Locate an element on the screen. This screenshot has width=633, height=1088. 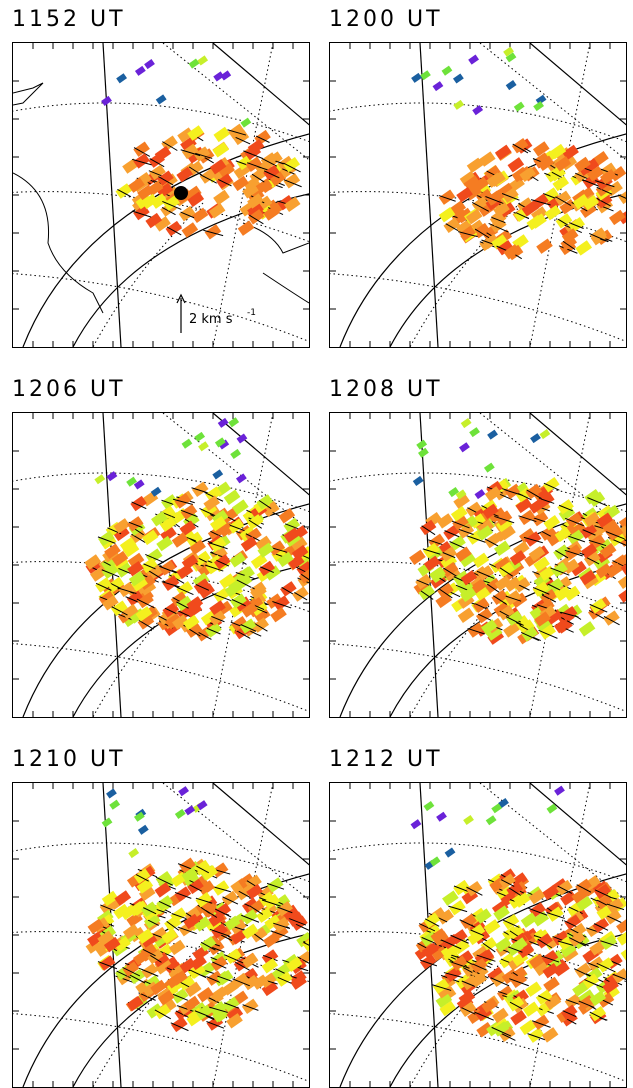
scale-exponent: -1 is located at coordinates (251, 313).